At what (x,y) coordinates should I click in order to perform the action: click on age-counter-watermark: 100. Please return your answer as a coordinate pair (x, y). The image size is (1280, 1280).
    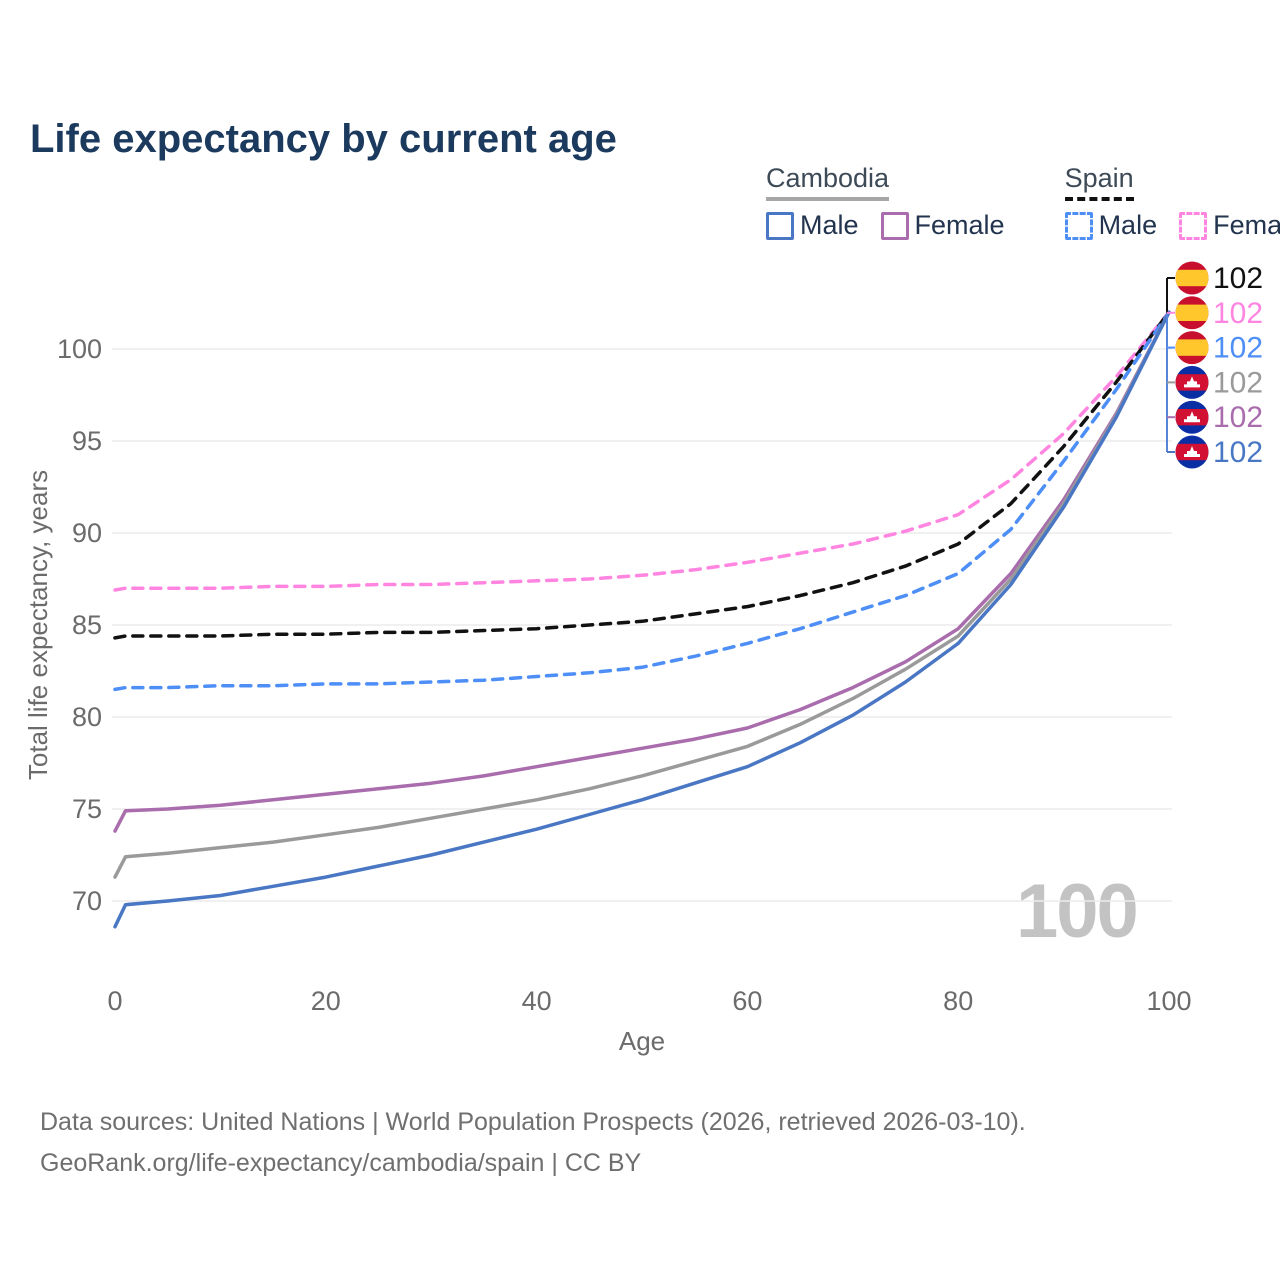
    Looking at the image, I should click on (1077, 911).